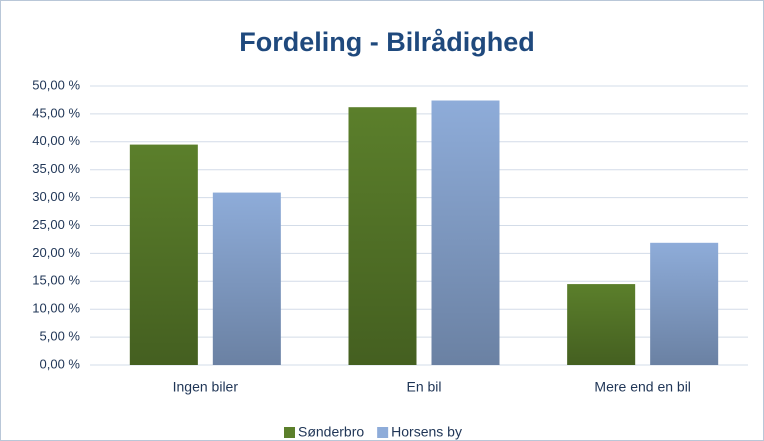 Image resolution: width=764 pixels, height=441 pixels. What do you see at coordinates (60, 336) in the screenshot?
I see `y-tick-label: 5,00 %` at bounding box center [60, 336].